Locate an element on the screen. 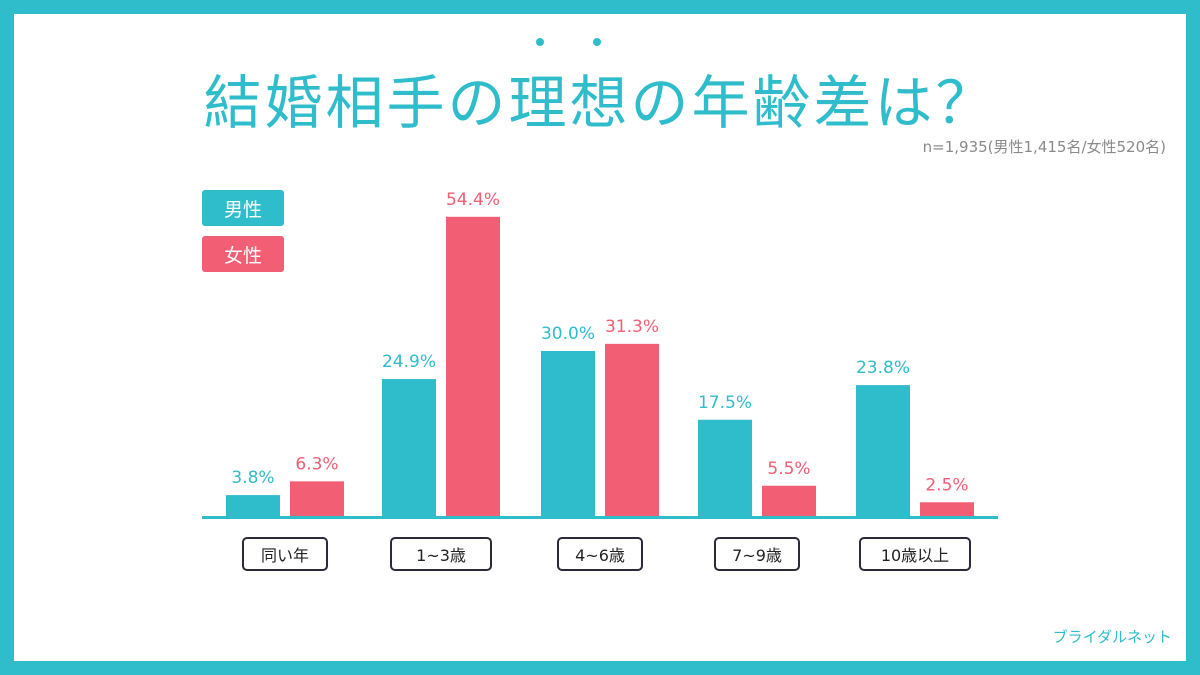 This screenshot has height=675, width=1200. data-label-male: 30.0% is located at coordinates (568, 334).